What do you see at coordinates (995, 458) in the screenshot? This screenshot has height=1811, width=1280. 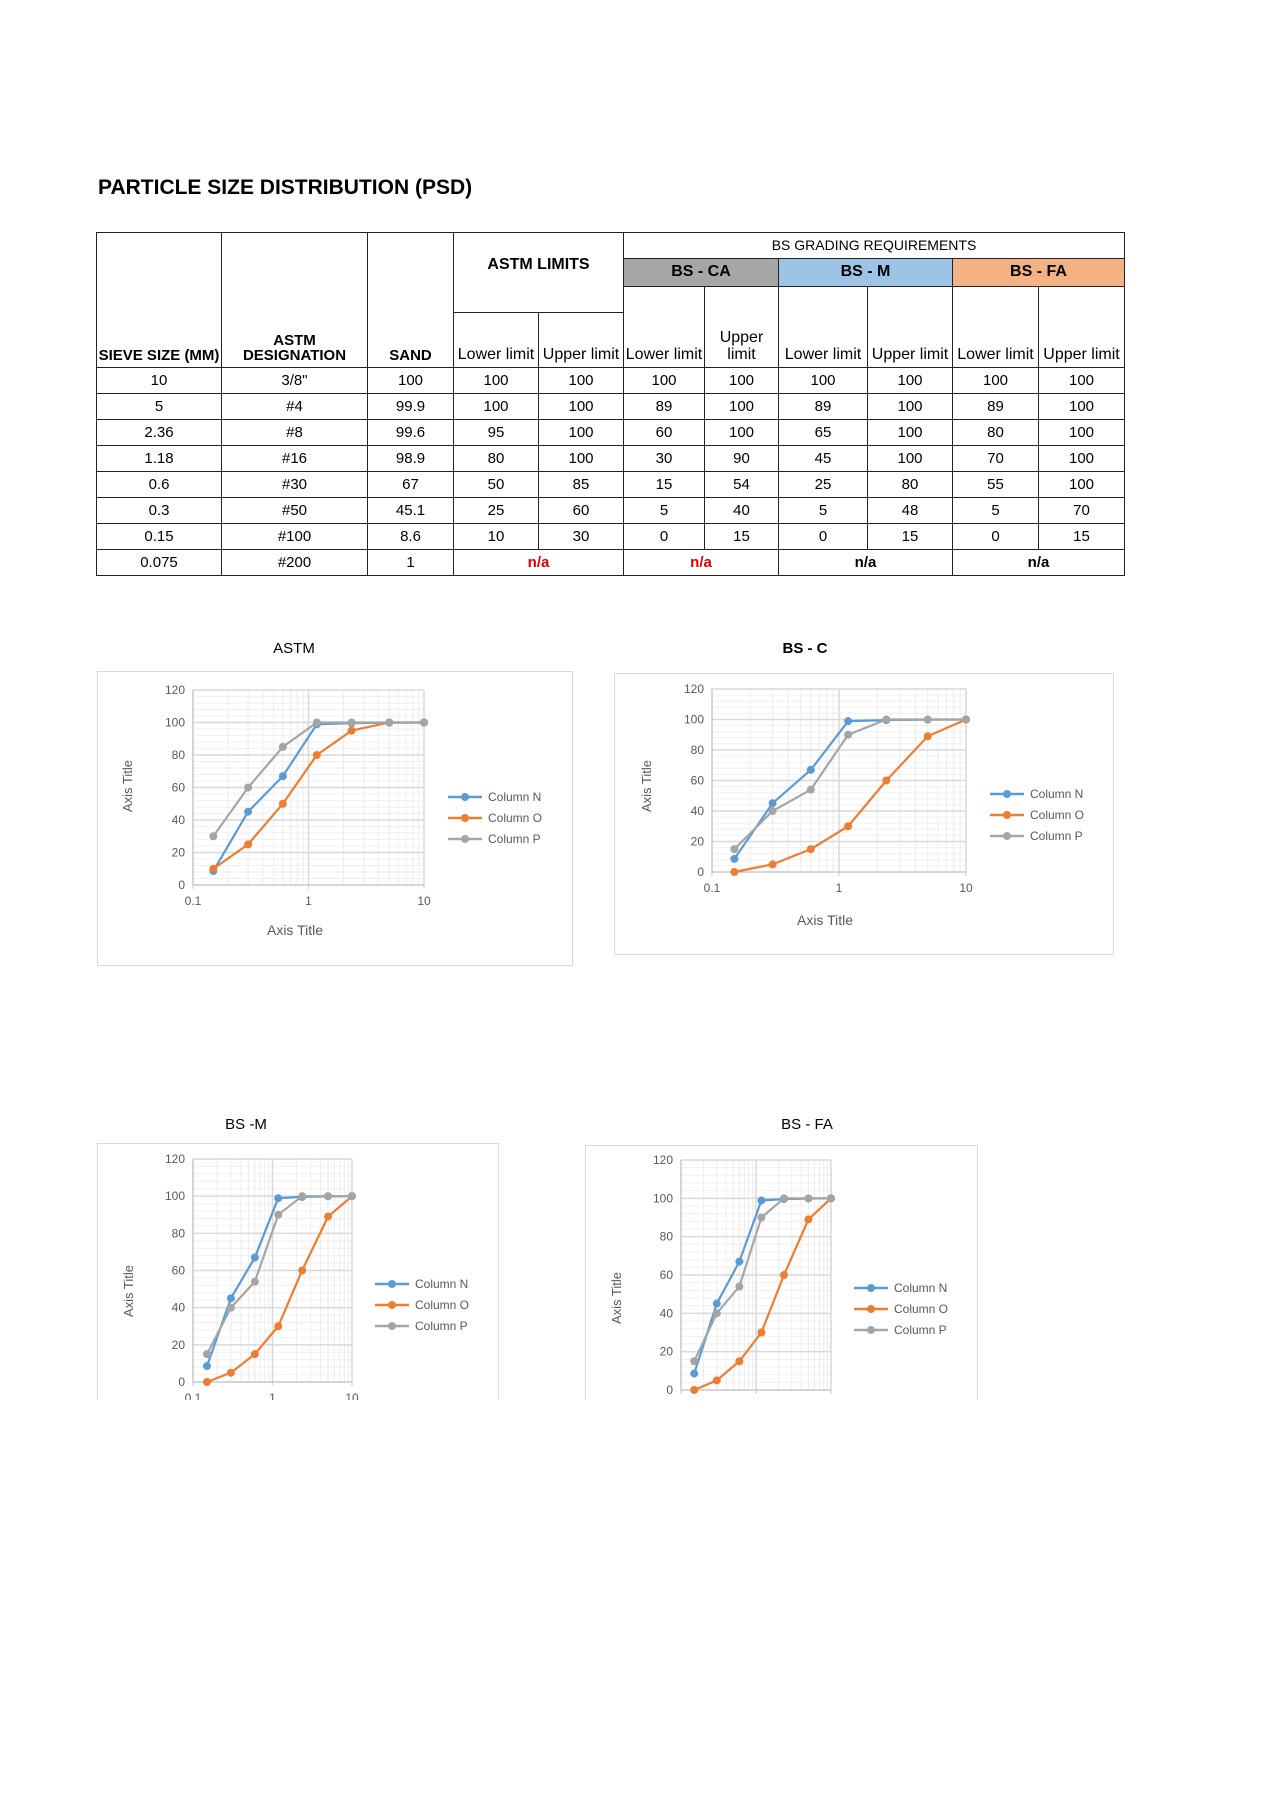 I see `cell: 70` at bounding box center [995, 458].